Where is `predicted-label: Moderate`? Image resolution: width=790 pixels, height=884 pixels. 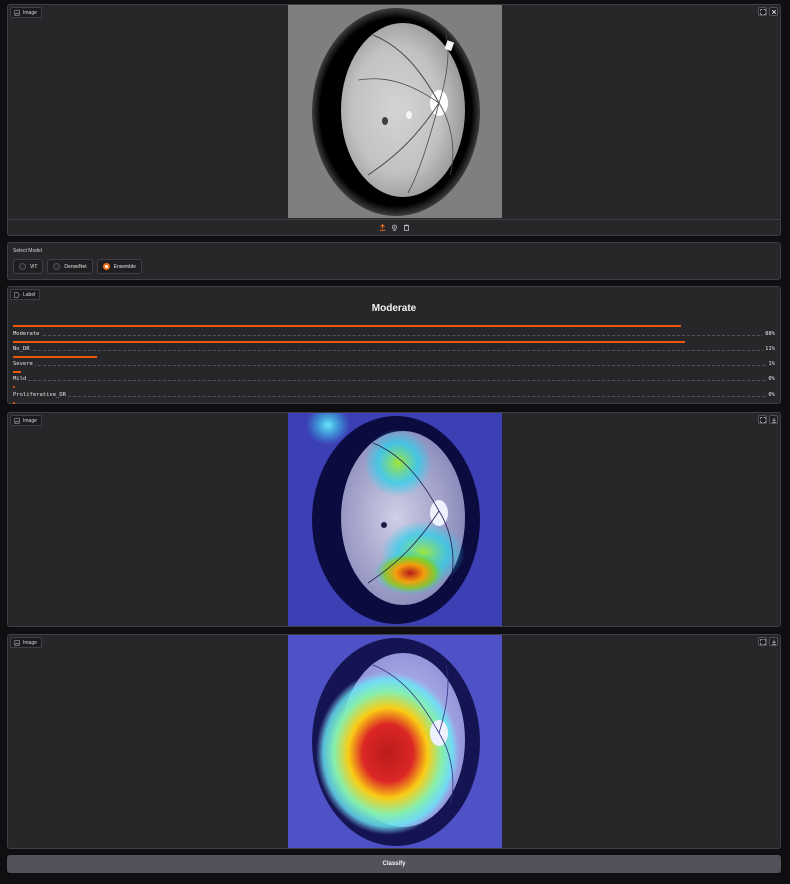
predicted-label: Moderate is located at coordinates (394, 308).